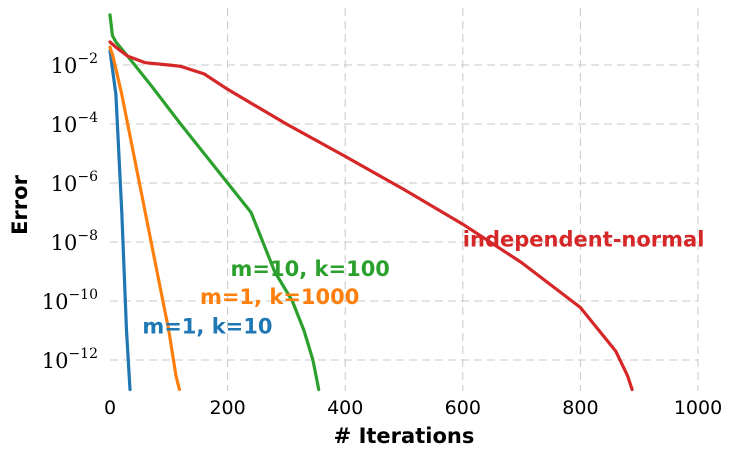 Image resolution: width=747 pixels, height=456 pixels. I want to click on y-tick-label: 10⁻², so click(74, 64).